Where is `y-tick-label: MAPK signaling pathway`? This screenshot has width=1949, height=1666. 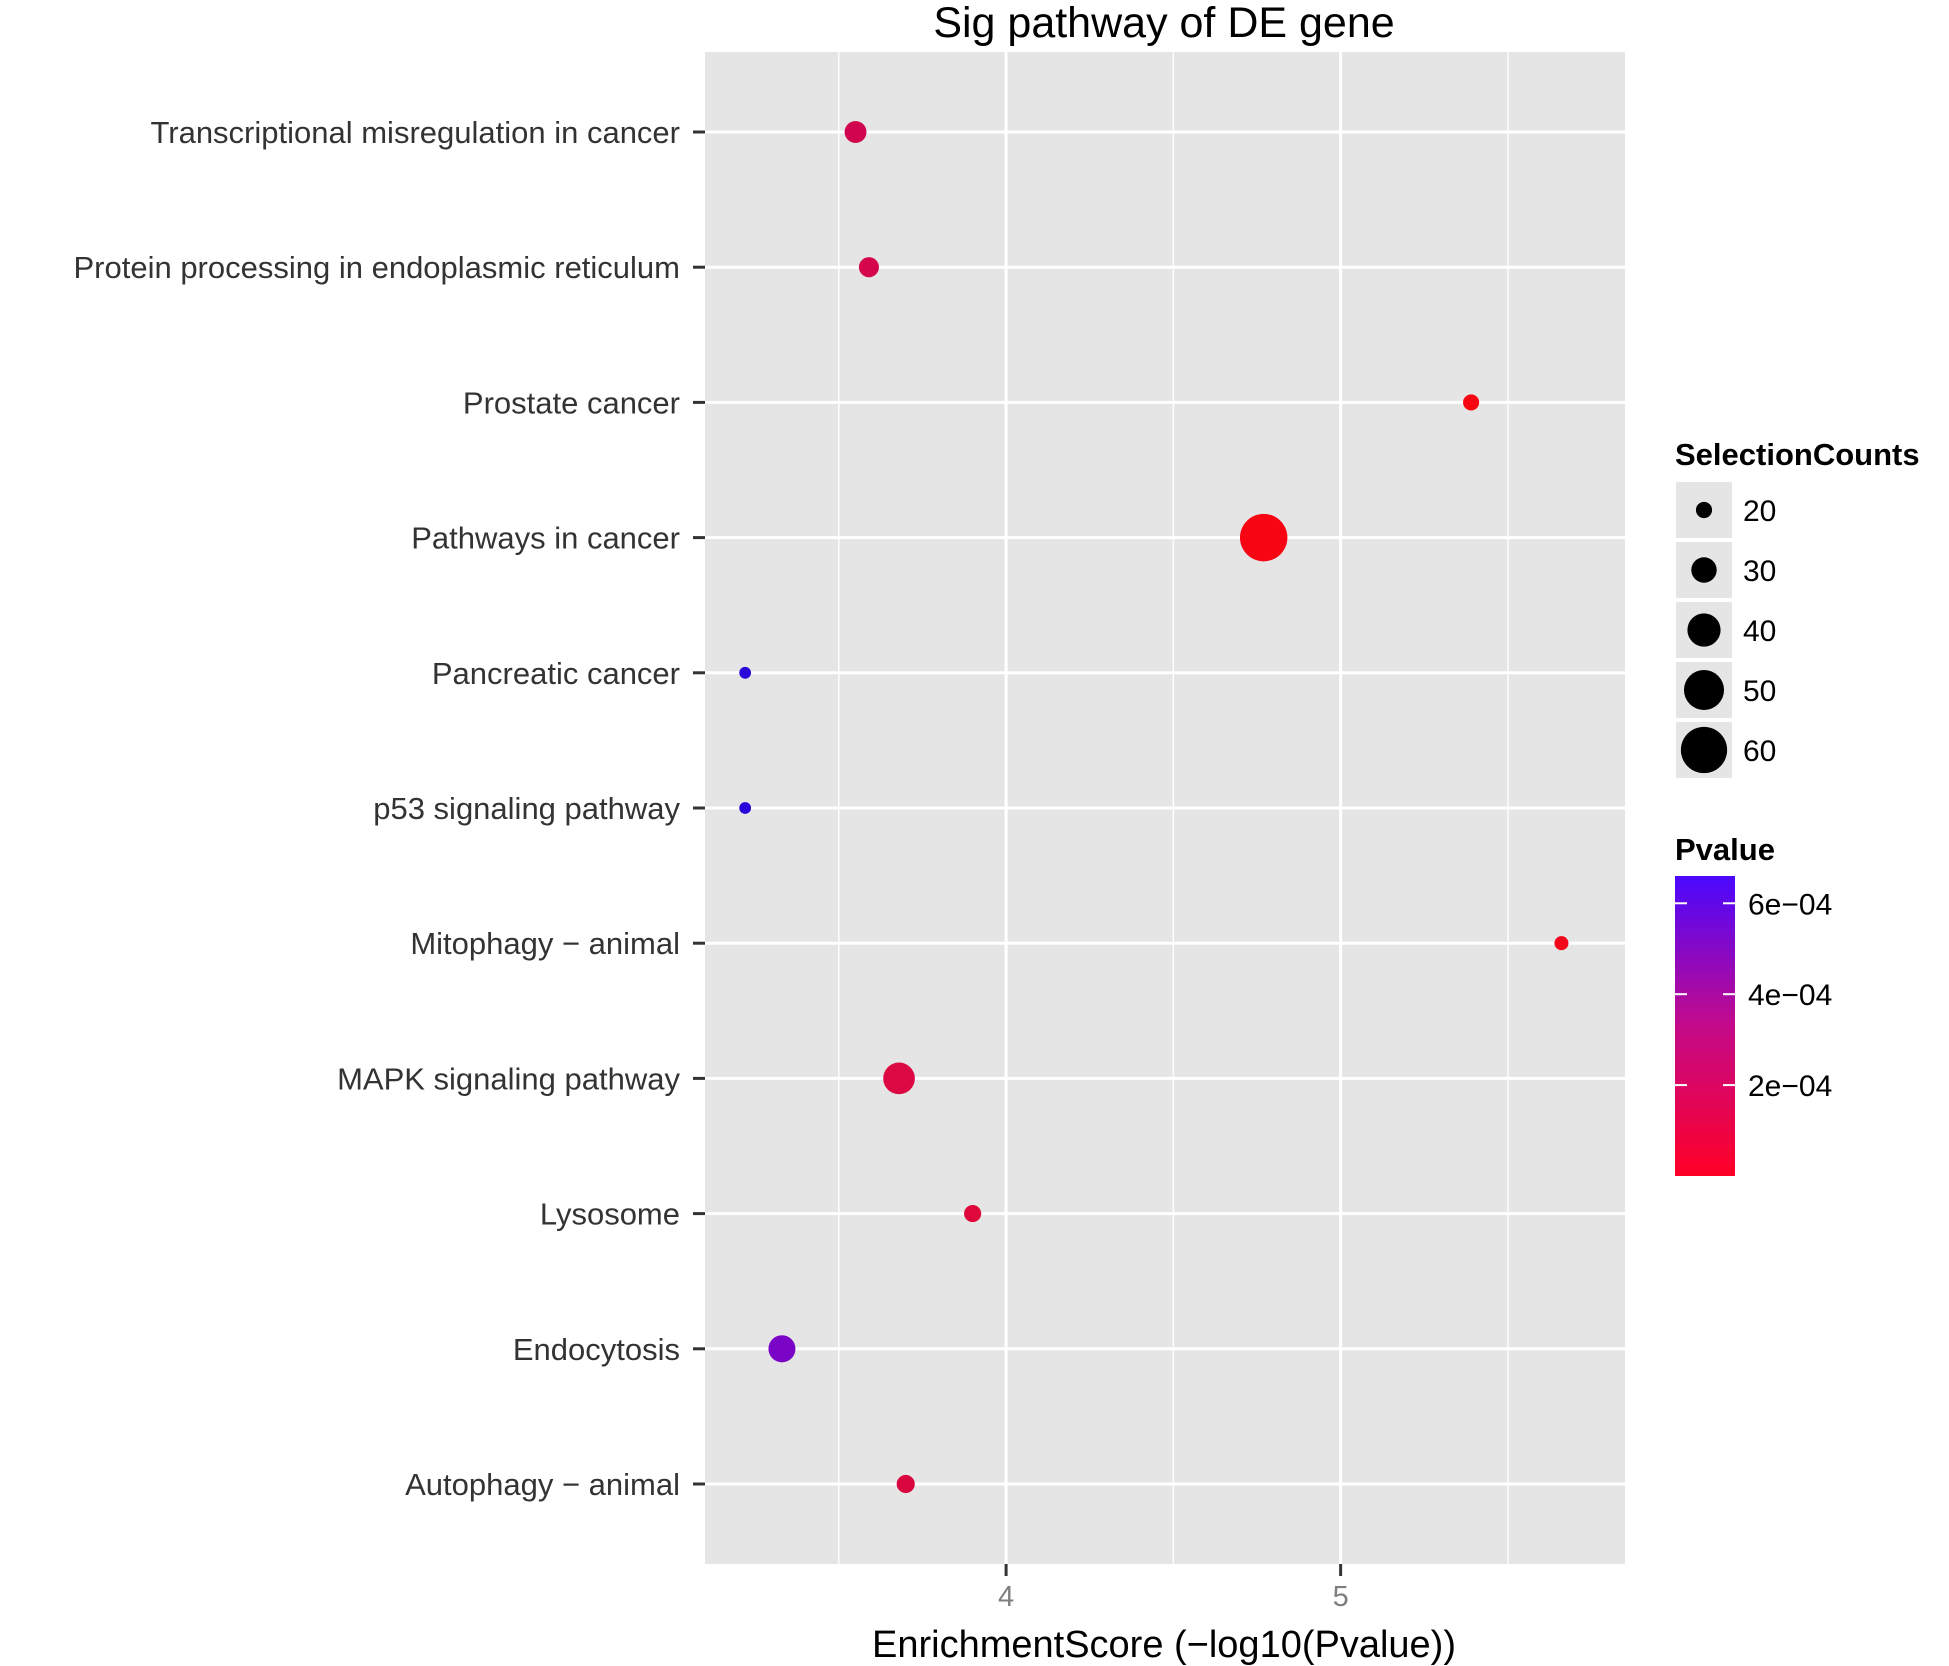
y-tick-label: MAPK signaling pathway is located at coordinates (508, 1078).